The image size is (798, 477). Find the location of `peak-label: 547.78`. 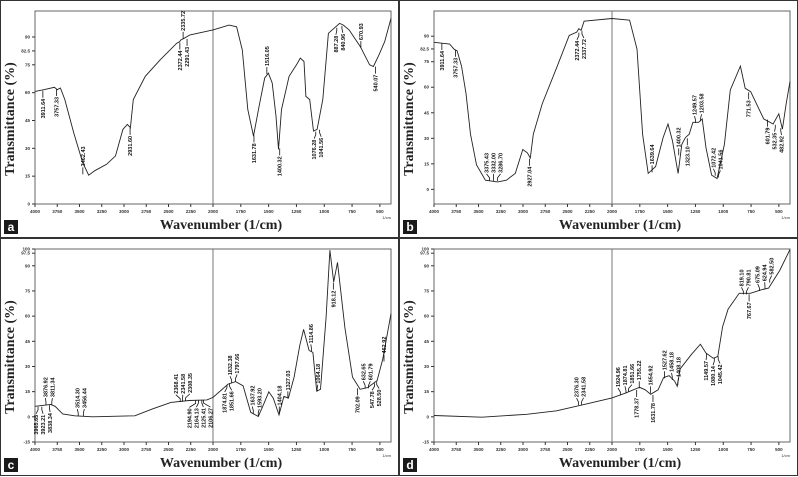

peak-label: 547.78 is located at coordinates (373, 399).